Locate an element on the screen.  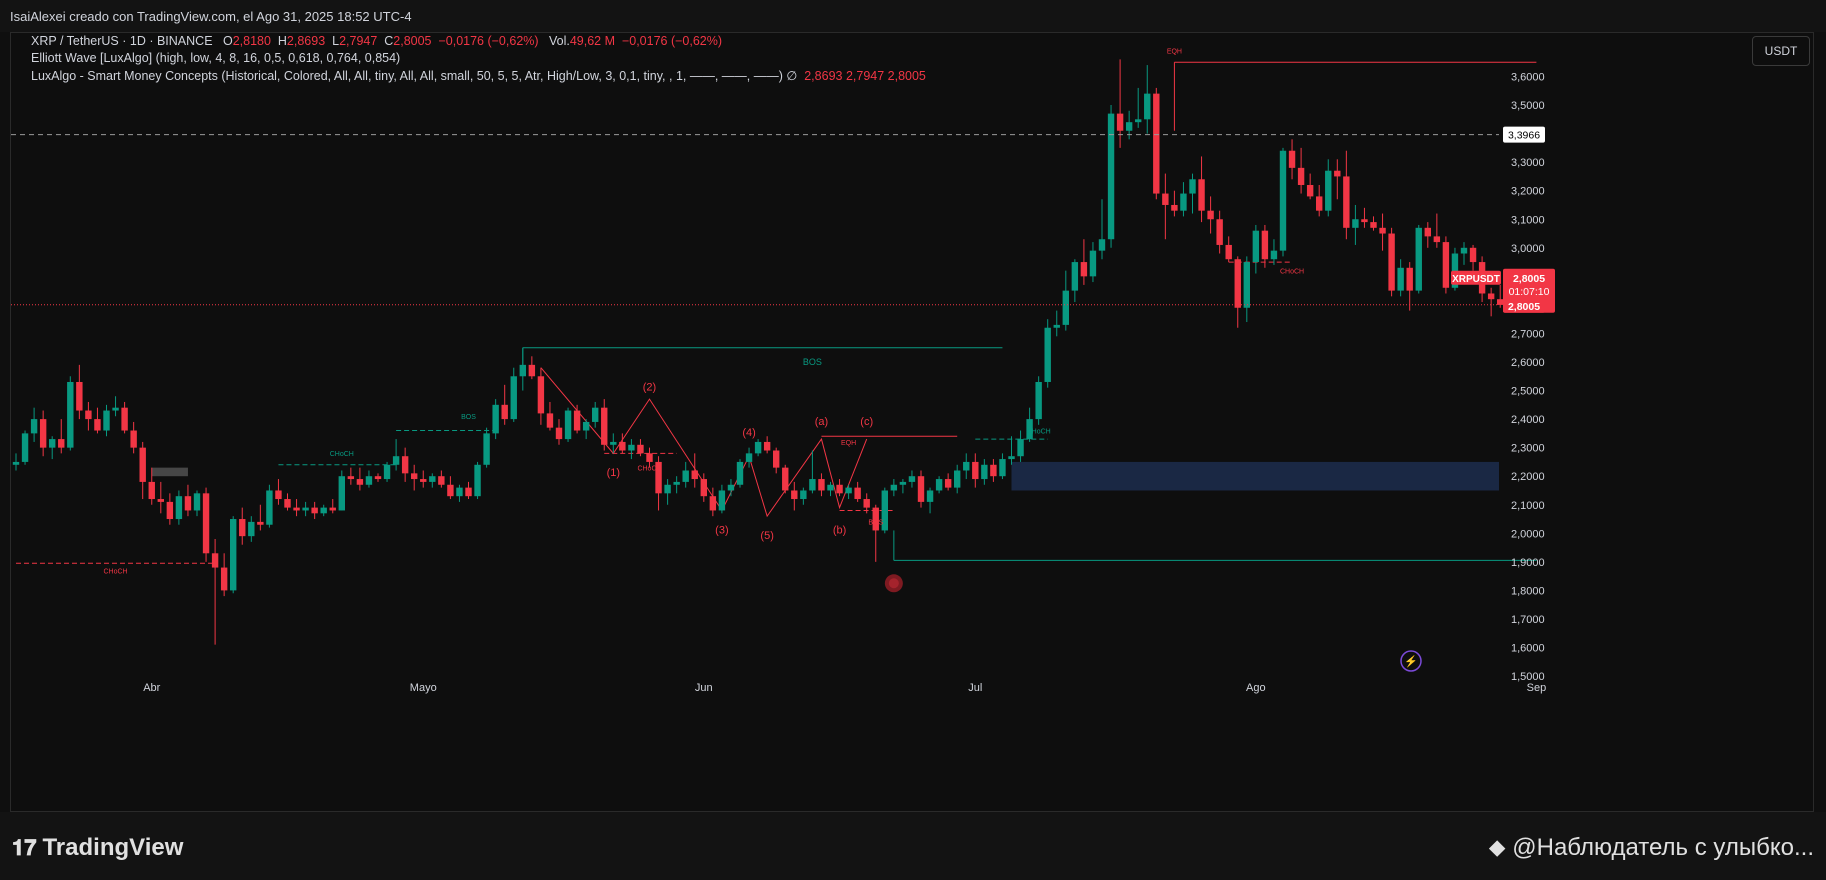
low-value: 2,7947 is located at coordinates (358, 41).